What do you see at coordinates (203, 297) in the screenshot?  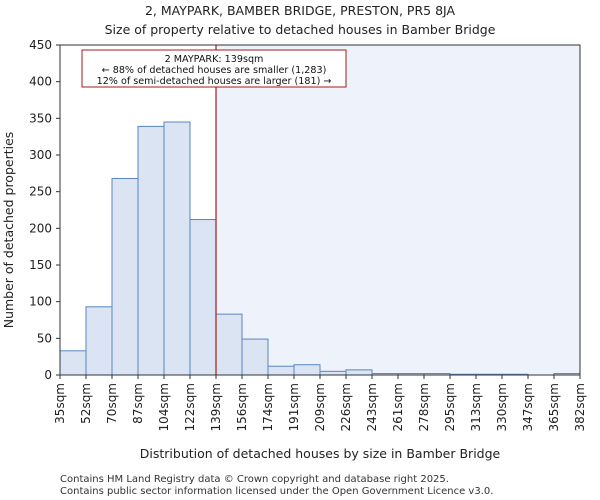 I see `bar-122sqm` at bounding box center [203, 297].